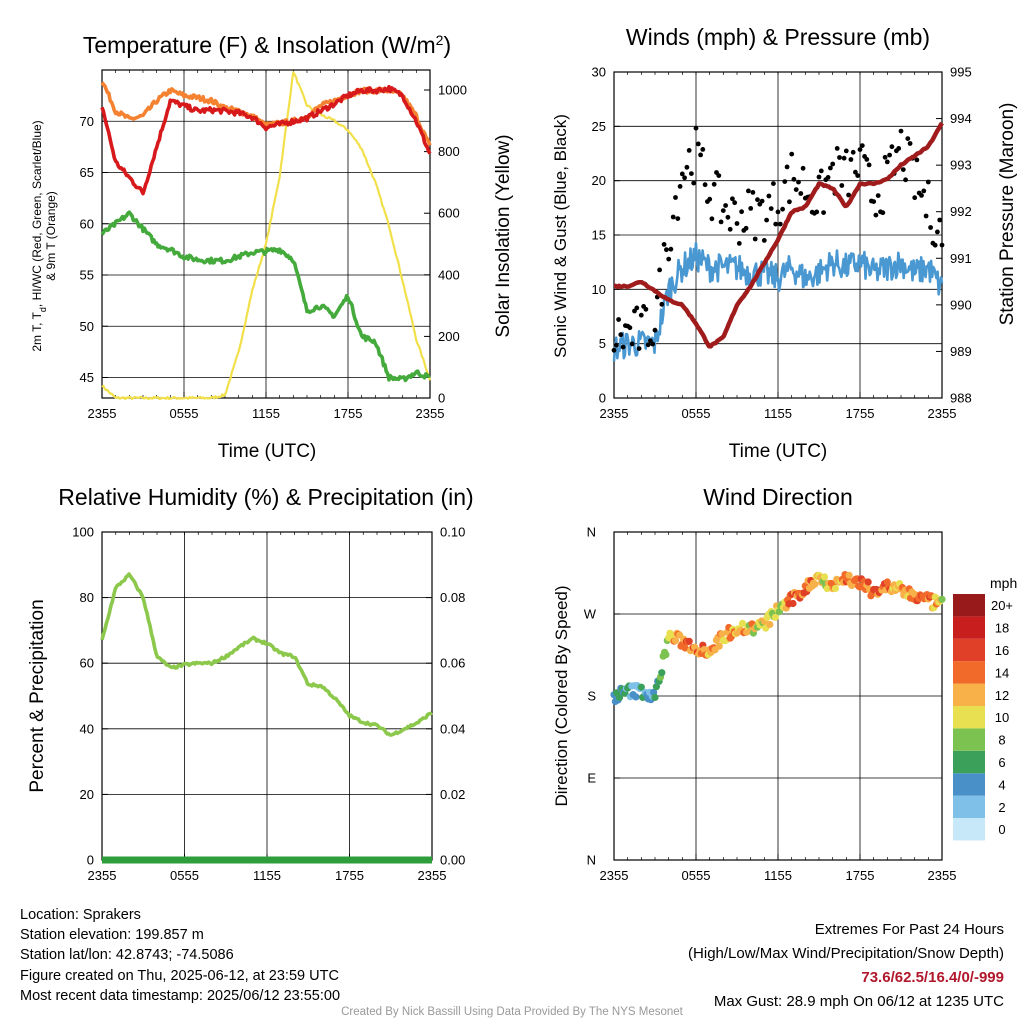 This screenshot has height=1024, width=1024. Describe the element at coordinates (87, 275) in the screenshot. I see `y-tick-label: 55` at that location.